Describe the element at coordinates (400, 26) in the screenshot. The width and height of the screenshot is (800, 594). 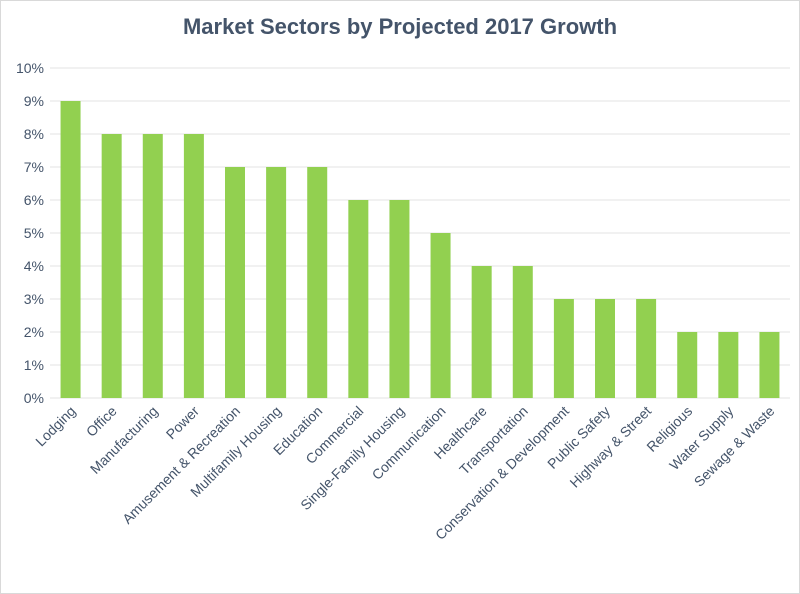
I see `chart-title: Market Sectors by Projected 2017 Growth` at that location.